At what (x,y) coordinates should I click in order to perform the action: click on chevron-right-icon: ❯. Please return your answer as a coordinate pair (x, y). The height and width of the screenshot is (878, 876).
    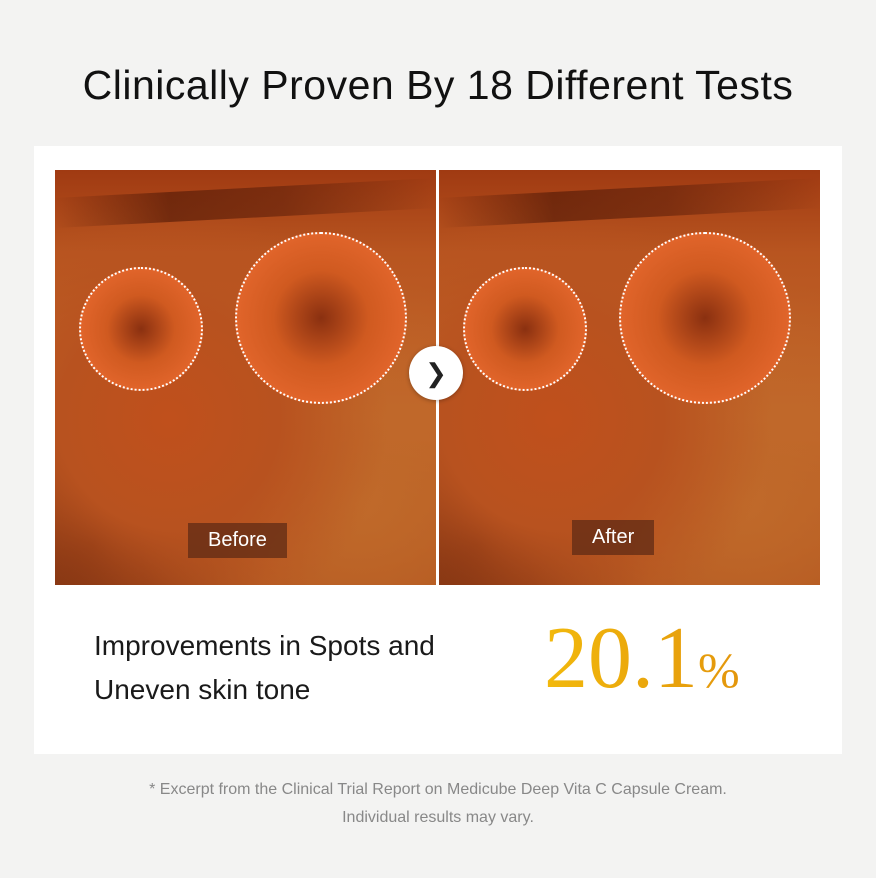
    Looking at the image, I should click on (436, 373).